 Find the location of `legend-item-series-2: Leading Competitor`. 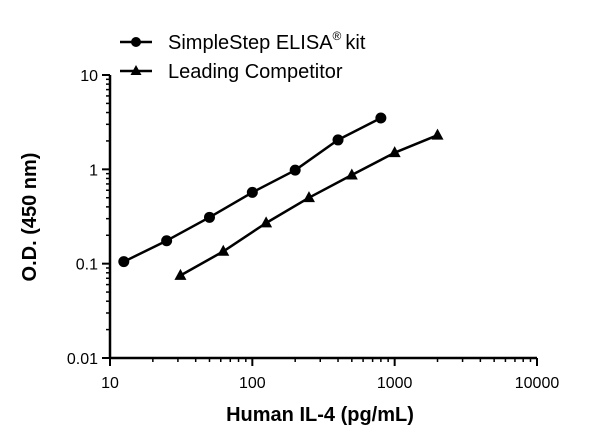

legend-item-series-2: Leading Competitor is located at coordinates (231, 72).